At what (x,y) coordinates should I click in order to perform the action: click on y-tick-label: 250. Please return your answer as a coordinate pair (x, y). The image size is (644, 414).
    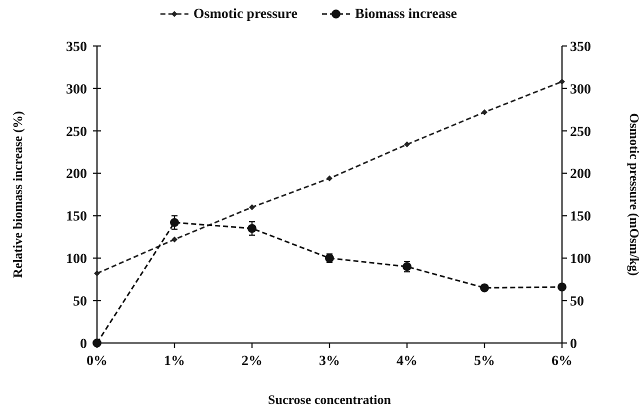
    Looking at the image, I should click on (76, 132).